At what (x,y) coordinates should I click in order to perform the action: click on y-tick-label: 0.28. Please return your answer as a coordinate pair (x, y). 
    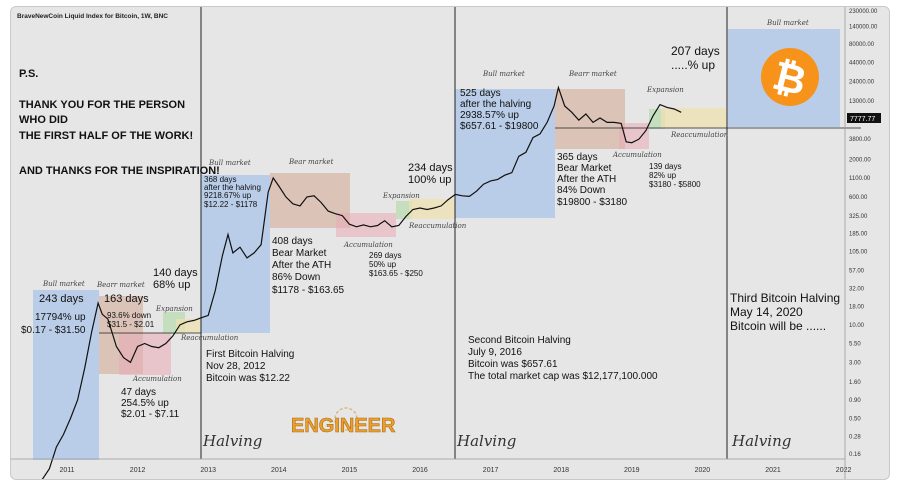
    Looking at the image, I should click on (855, 438).